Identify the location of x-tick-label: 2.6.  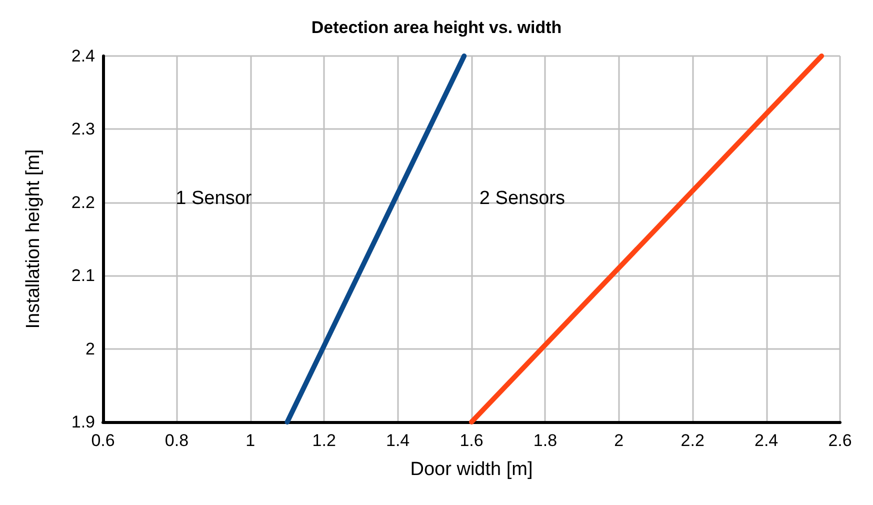
(840, 440).